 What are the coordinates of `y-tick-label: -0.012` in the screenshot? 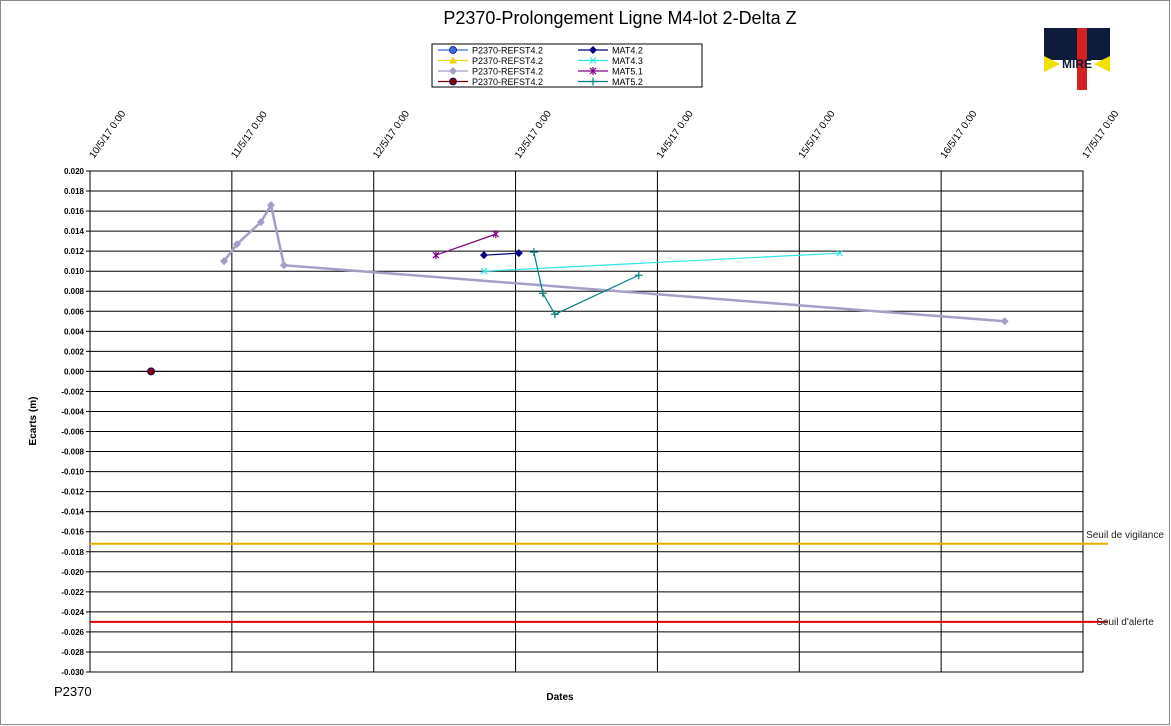 It's located at (72, 492).